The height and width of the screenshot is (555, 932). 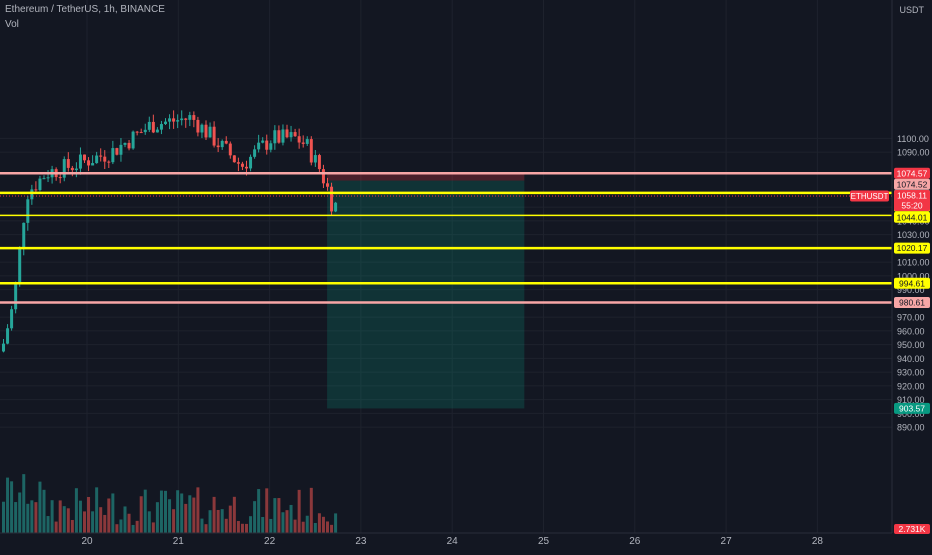 I want to click on price-tick-label: 940.00, so click(x=911, y=359).